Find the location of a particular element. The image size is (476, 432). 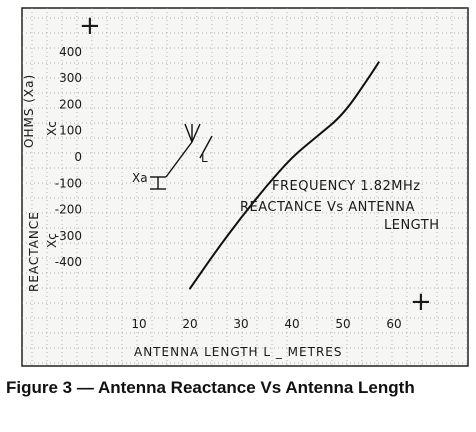

y-tick-label: -300 is located at coordinates (68, 236).